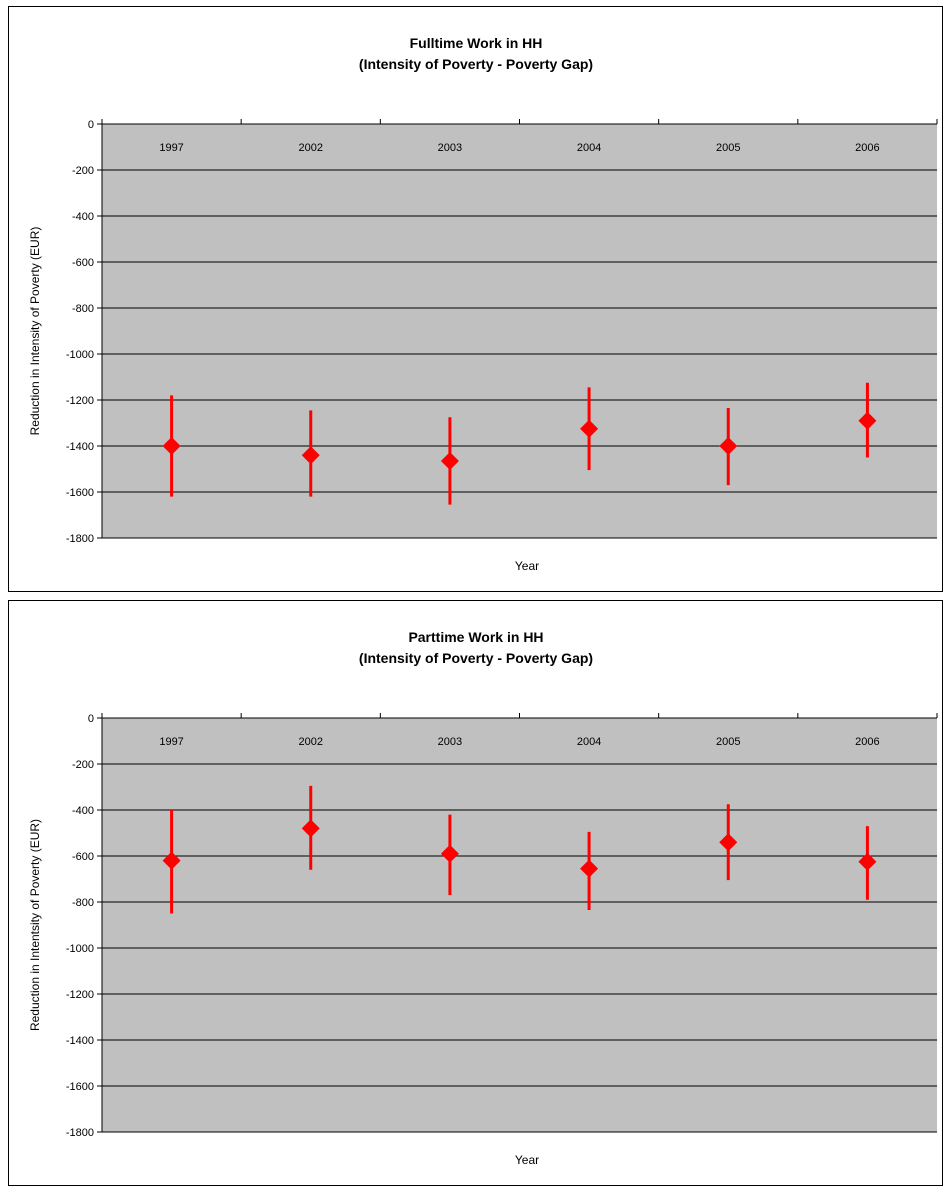 This screenshot has width=945, height=1187. I want to click on y-axis-title: Reduction in Intensity of Poverty (EUR), so click(35, 331).